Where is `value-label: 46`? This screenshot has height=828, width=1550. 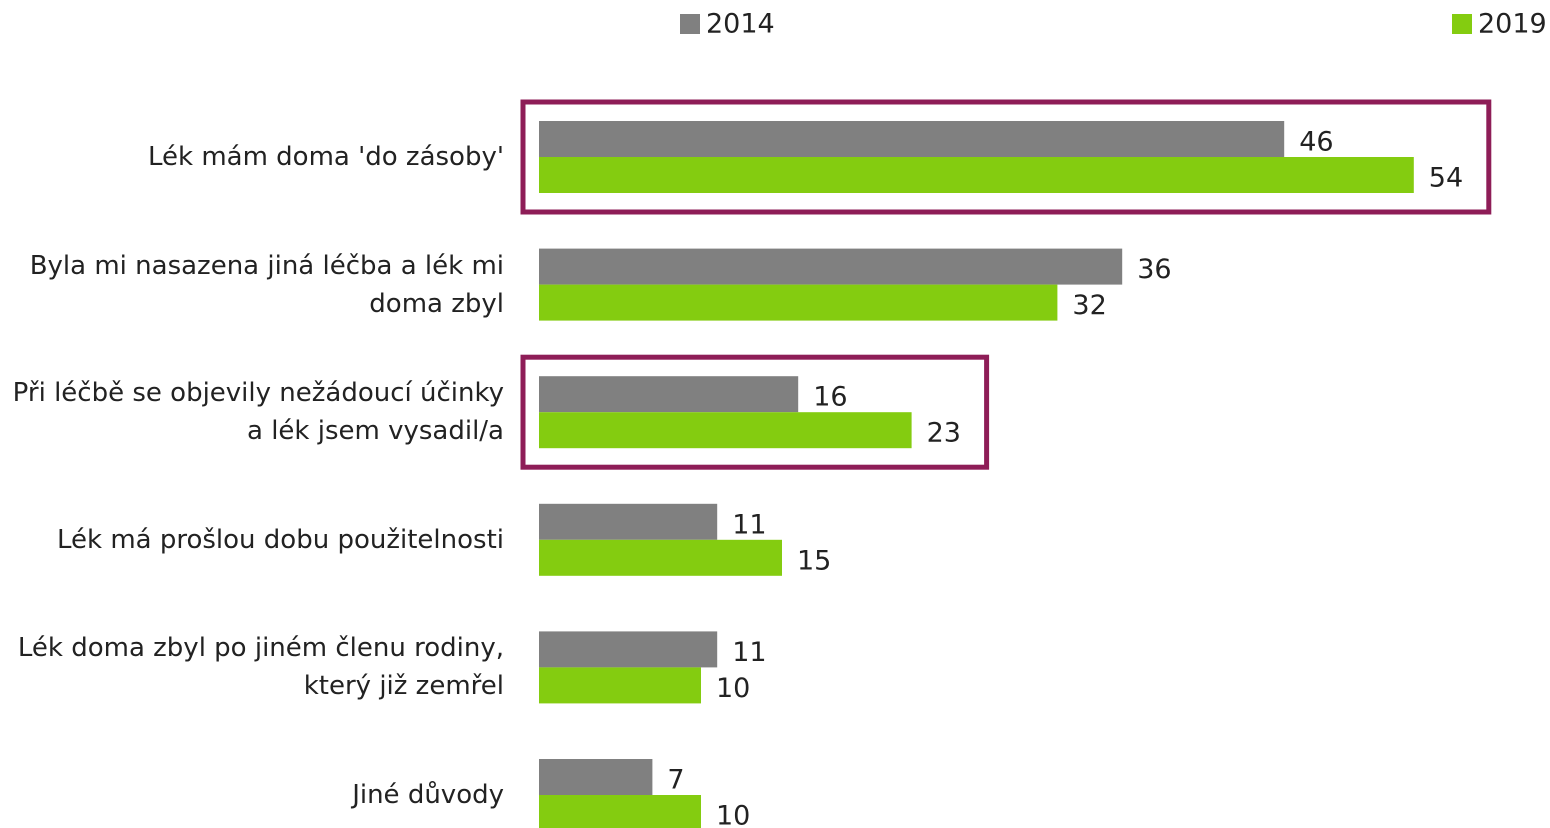 value-label: 46 is located at coordinates (1316, 142).